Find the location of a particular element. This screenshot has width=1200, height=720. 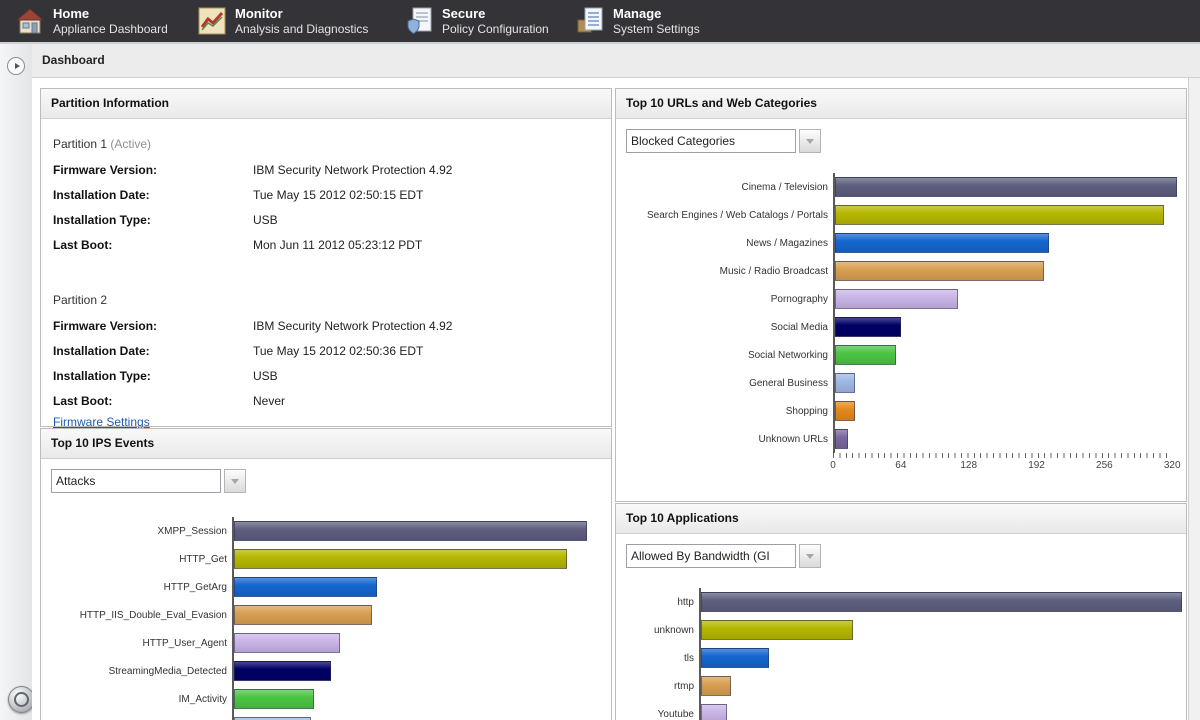

ips-filter-dropdown-button is located at coordinates (235, 481).